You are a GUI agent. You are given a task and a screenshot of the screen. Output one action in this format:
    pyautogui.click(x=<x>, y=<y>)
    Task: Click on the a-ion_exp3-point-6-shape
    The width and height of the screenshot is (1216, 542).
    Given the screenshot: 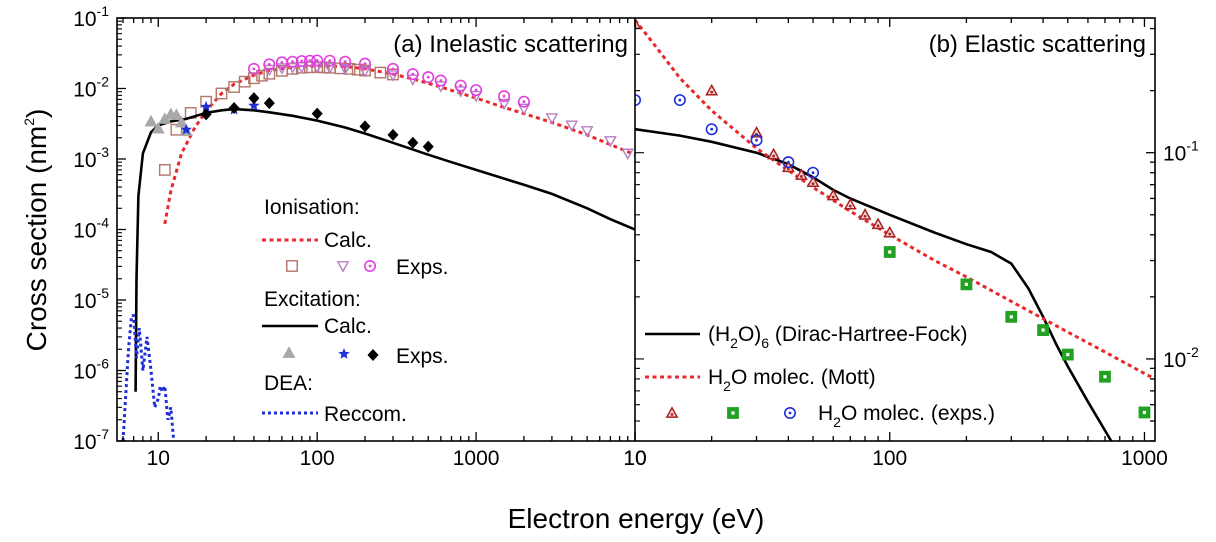 What is the action you would take?
    pyautogui.click(x=317, y=60)
    